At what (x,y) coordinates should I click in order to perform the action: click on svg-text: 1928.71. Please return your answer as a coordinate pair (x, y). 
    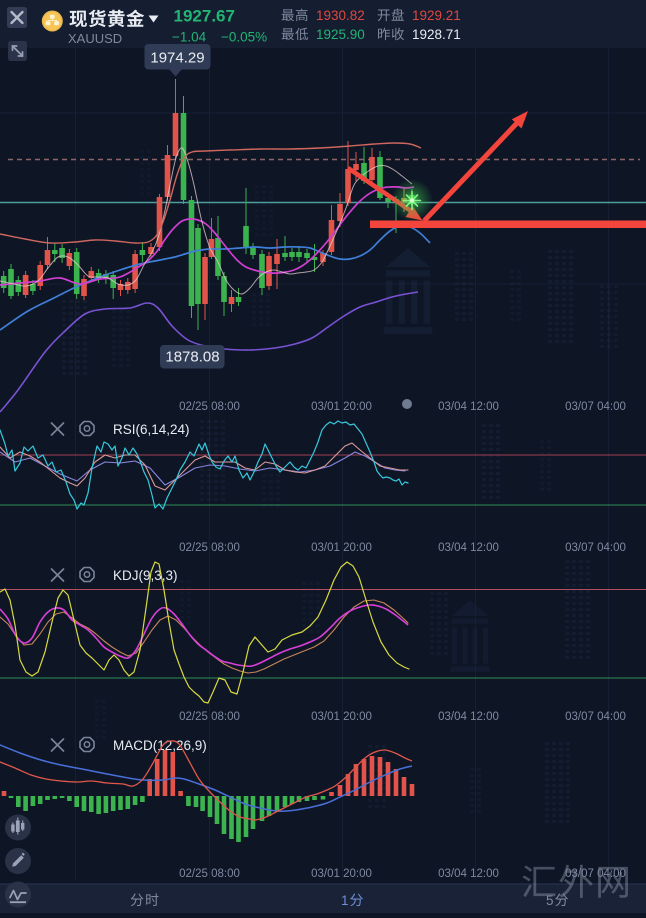
    Looking at the image, I should click on (436, 34).